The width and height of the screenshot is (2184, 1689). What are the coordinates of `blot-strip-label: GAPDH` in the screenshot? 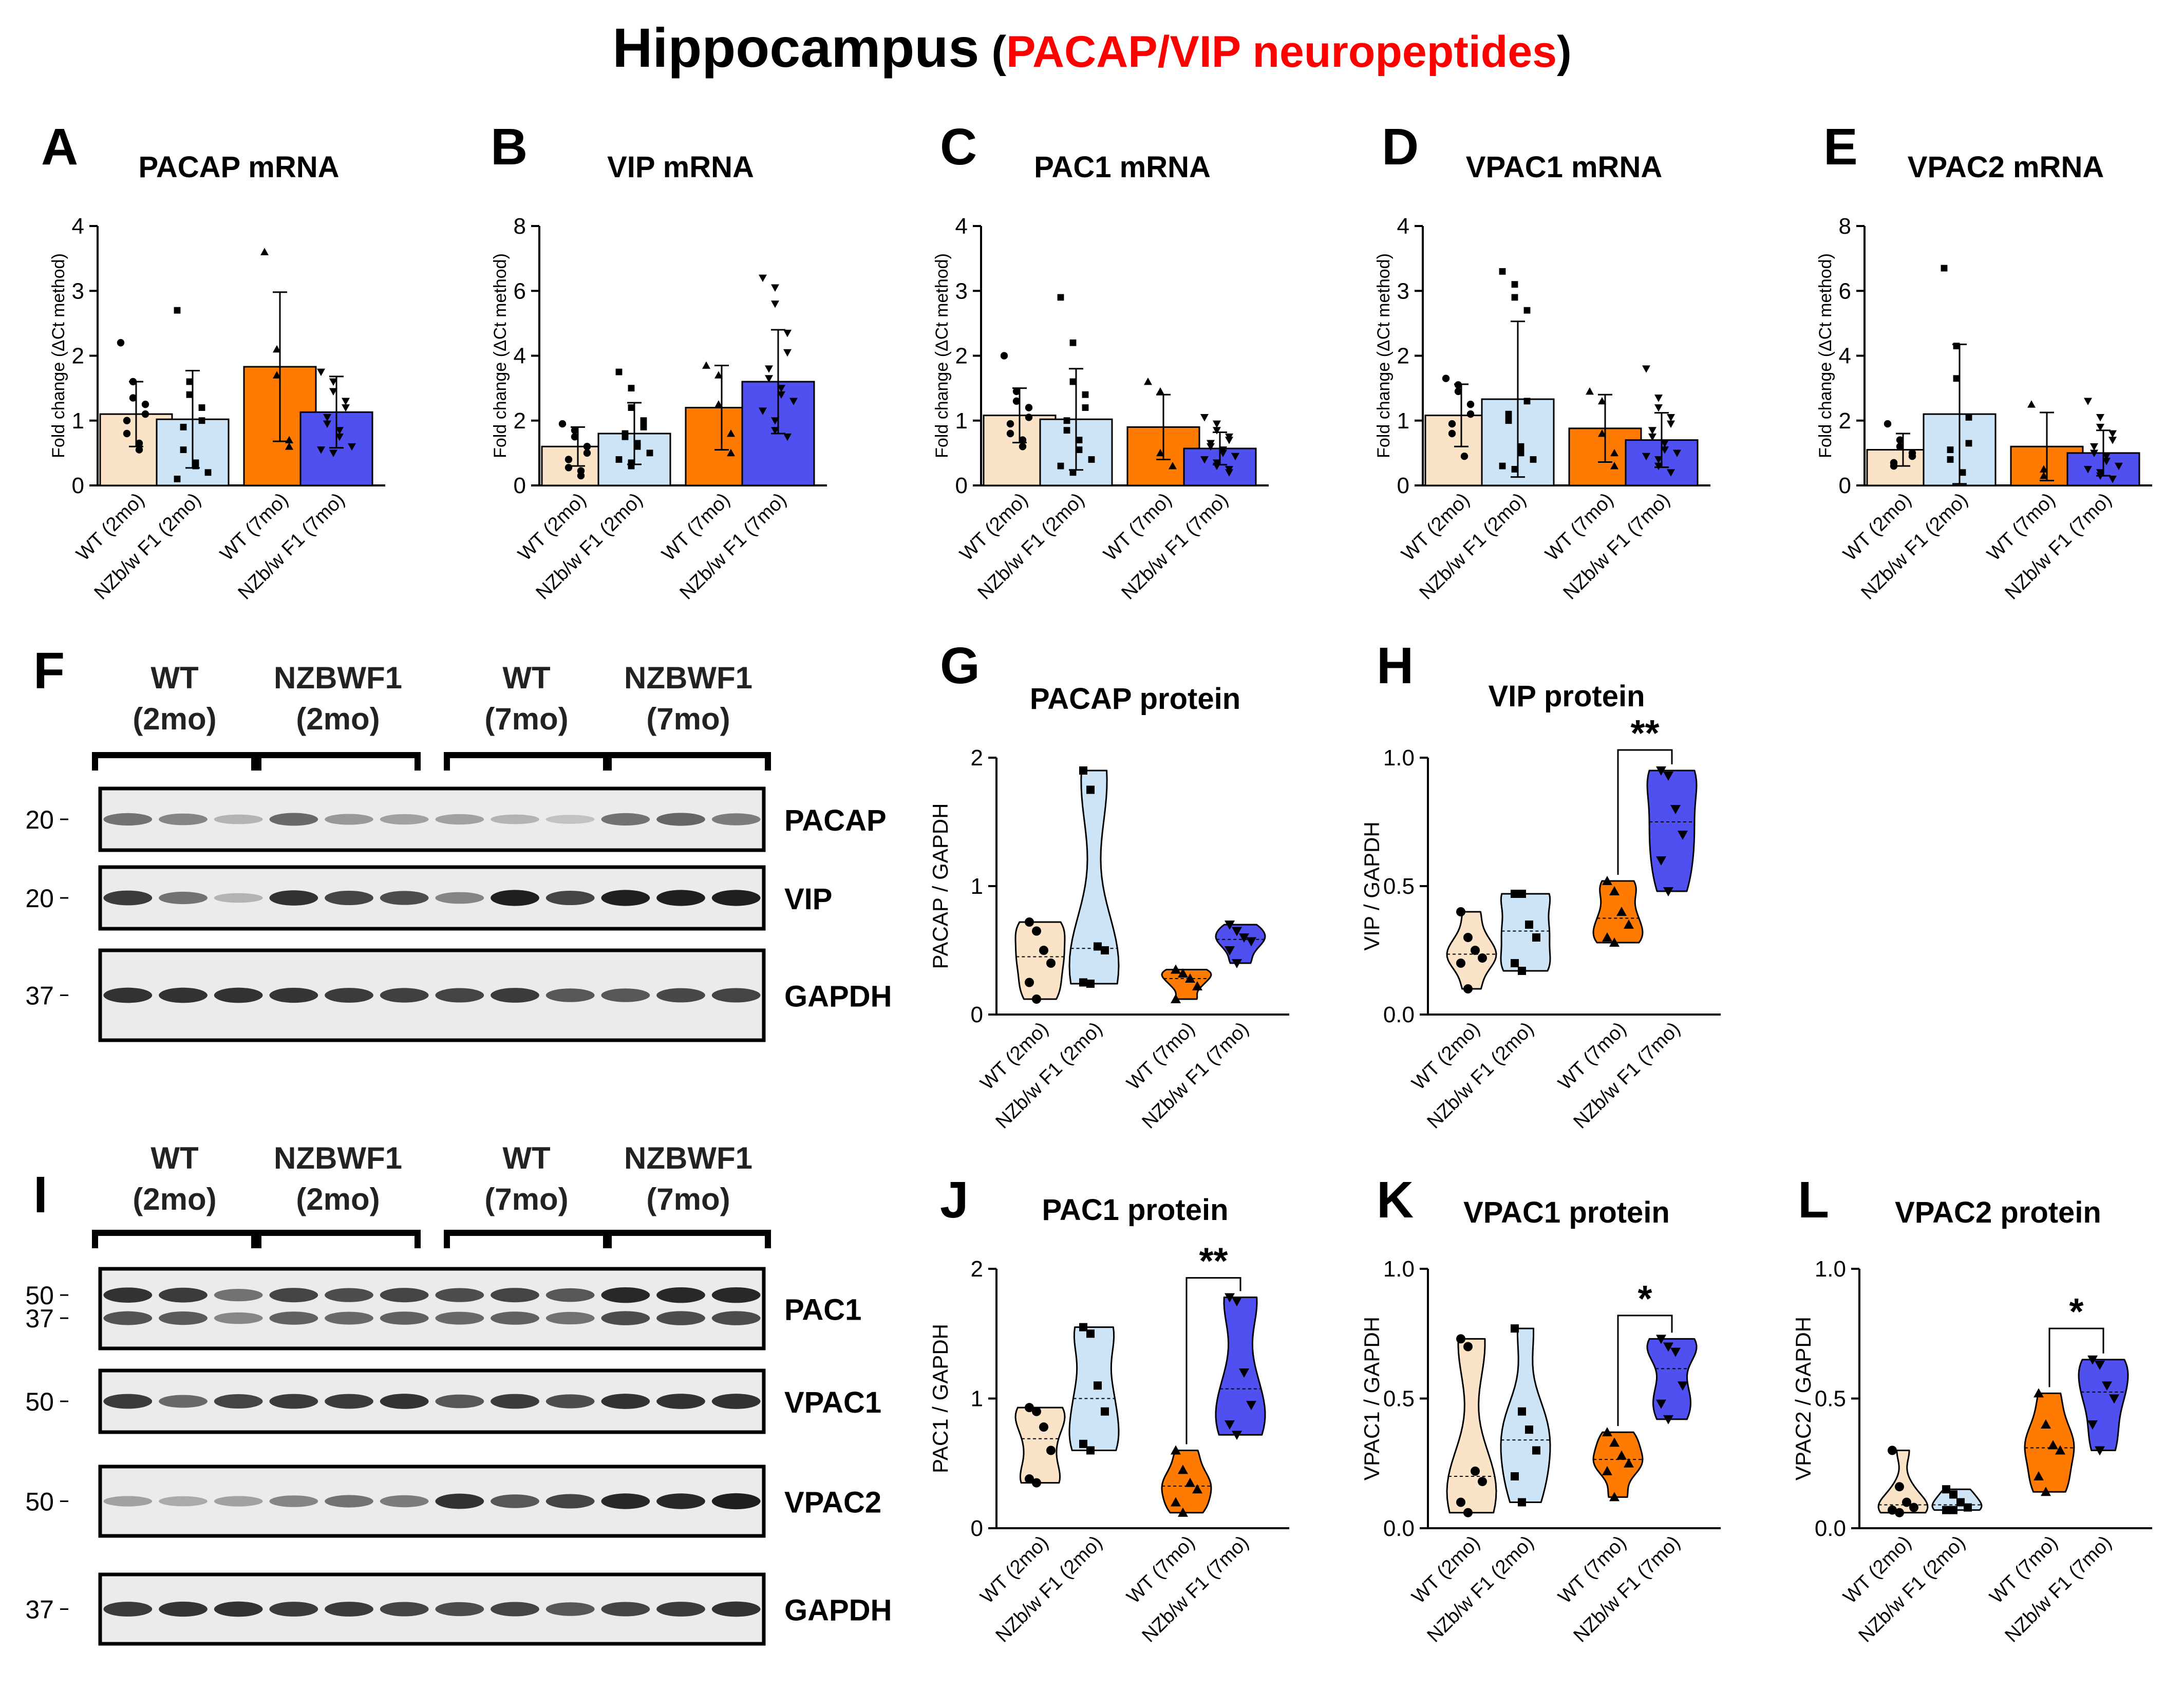 It's located at (838, 1611).